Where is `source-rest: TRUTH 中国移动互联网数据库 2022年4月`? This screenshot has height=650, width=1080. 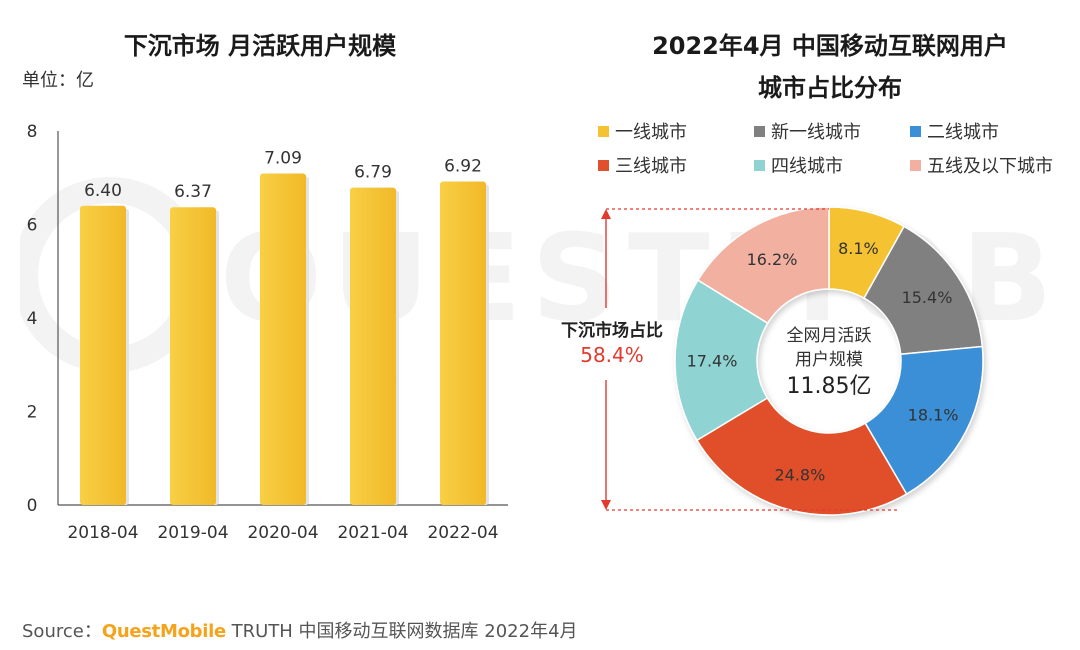
source-rest: TRUTH 中国移动互联网数据库 2022年4月 is located at coordinates (404, 631).